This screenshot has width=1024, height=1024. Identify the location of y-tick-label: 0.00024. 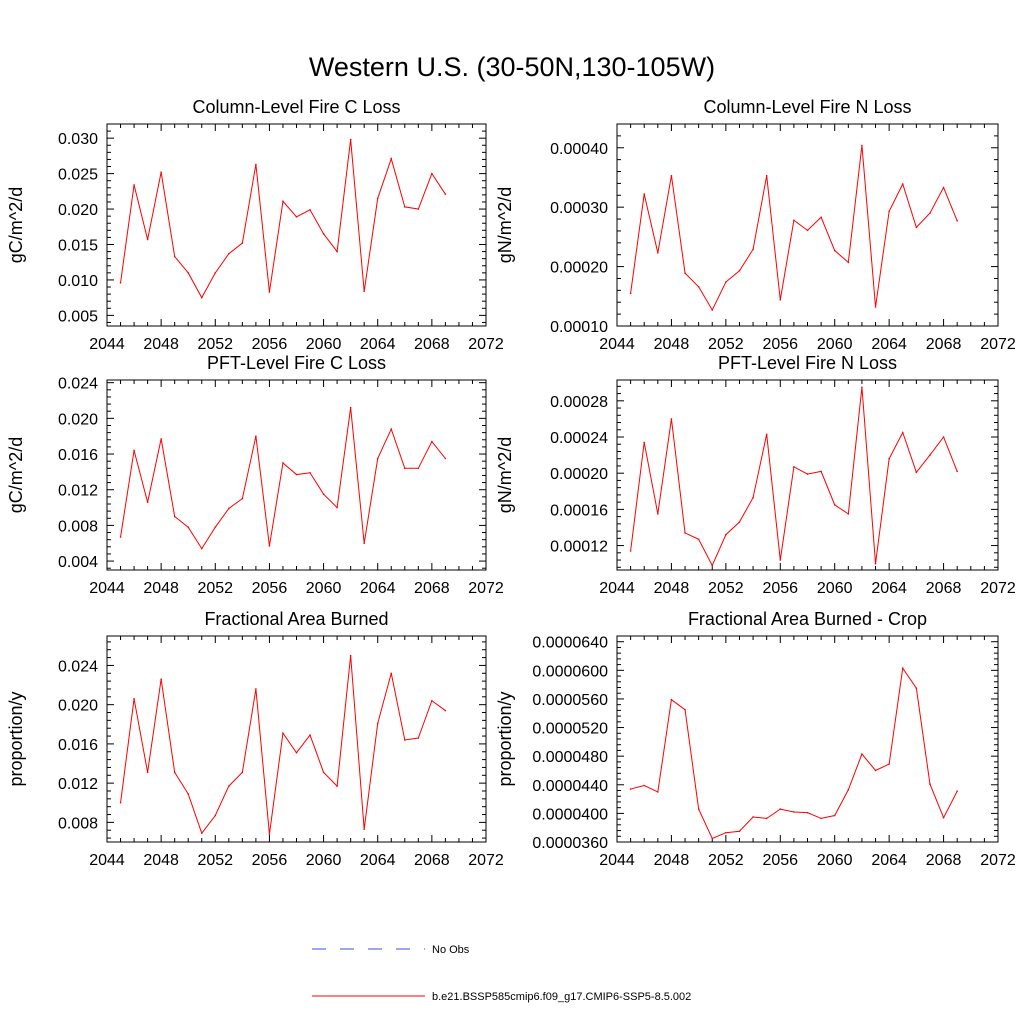
(579, 438).